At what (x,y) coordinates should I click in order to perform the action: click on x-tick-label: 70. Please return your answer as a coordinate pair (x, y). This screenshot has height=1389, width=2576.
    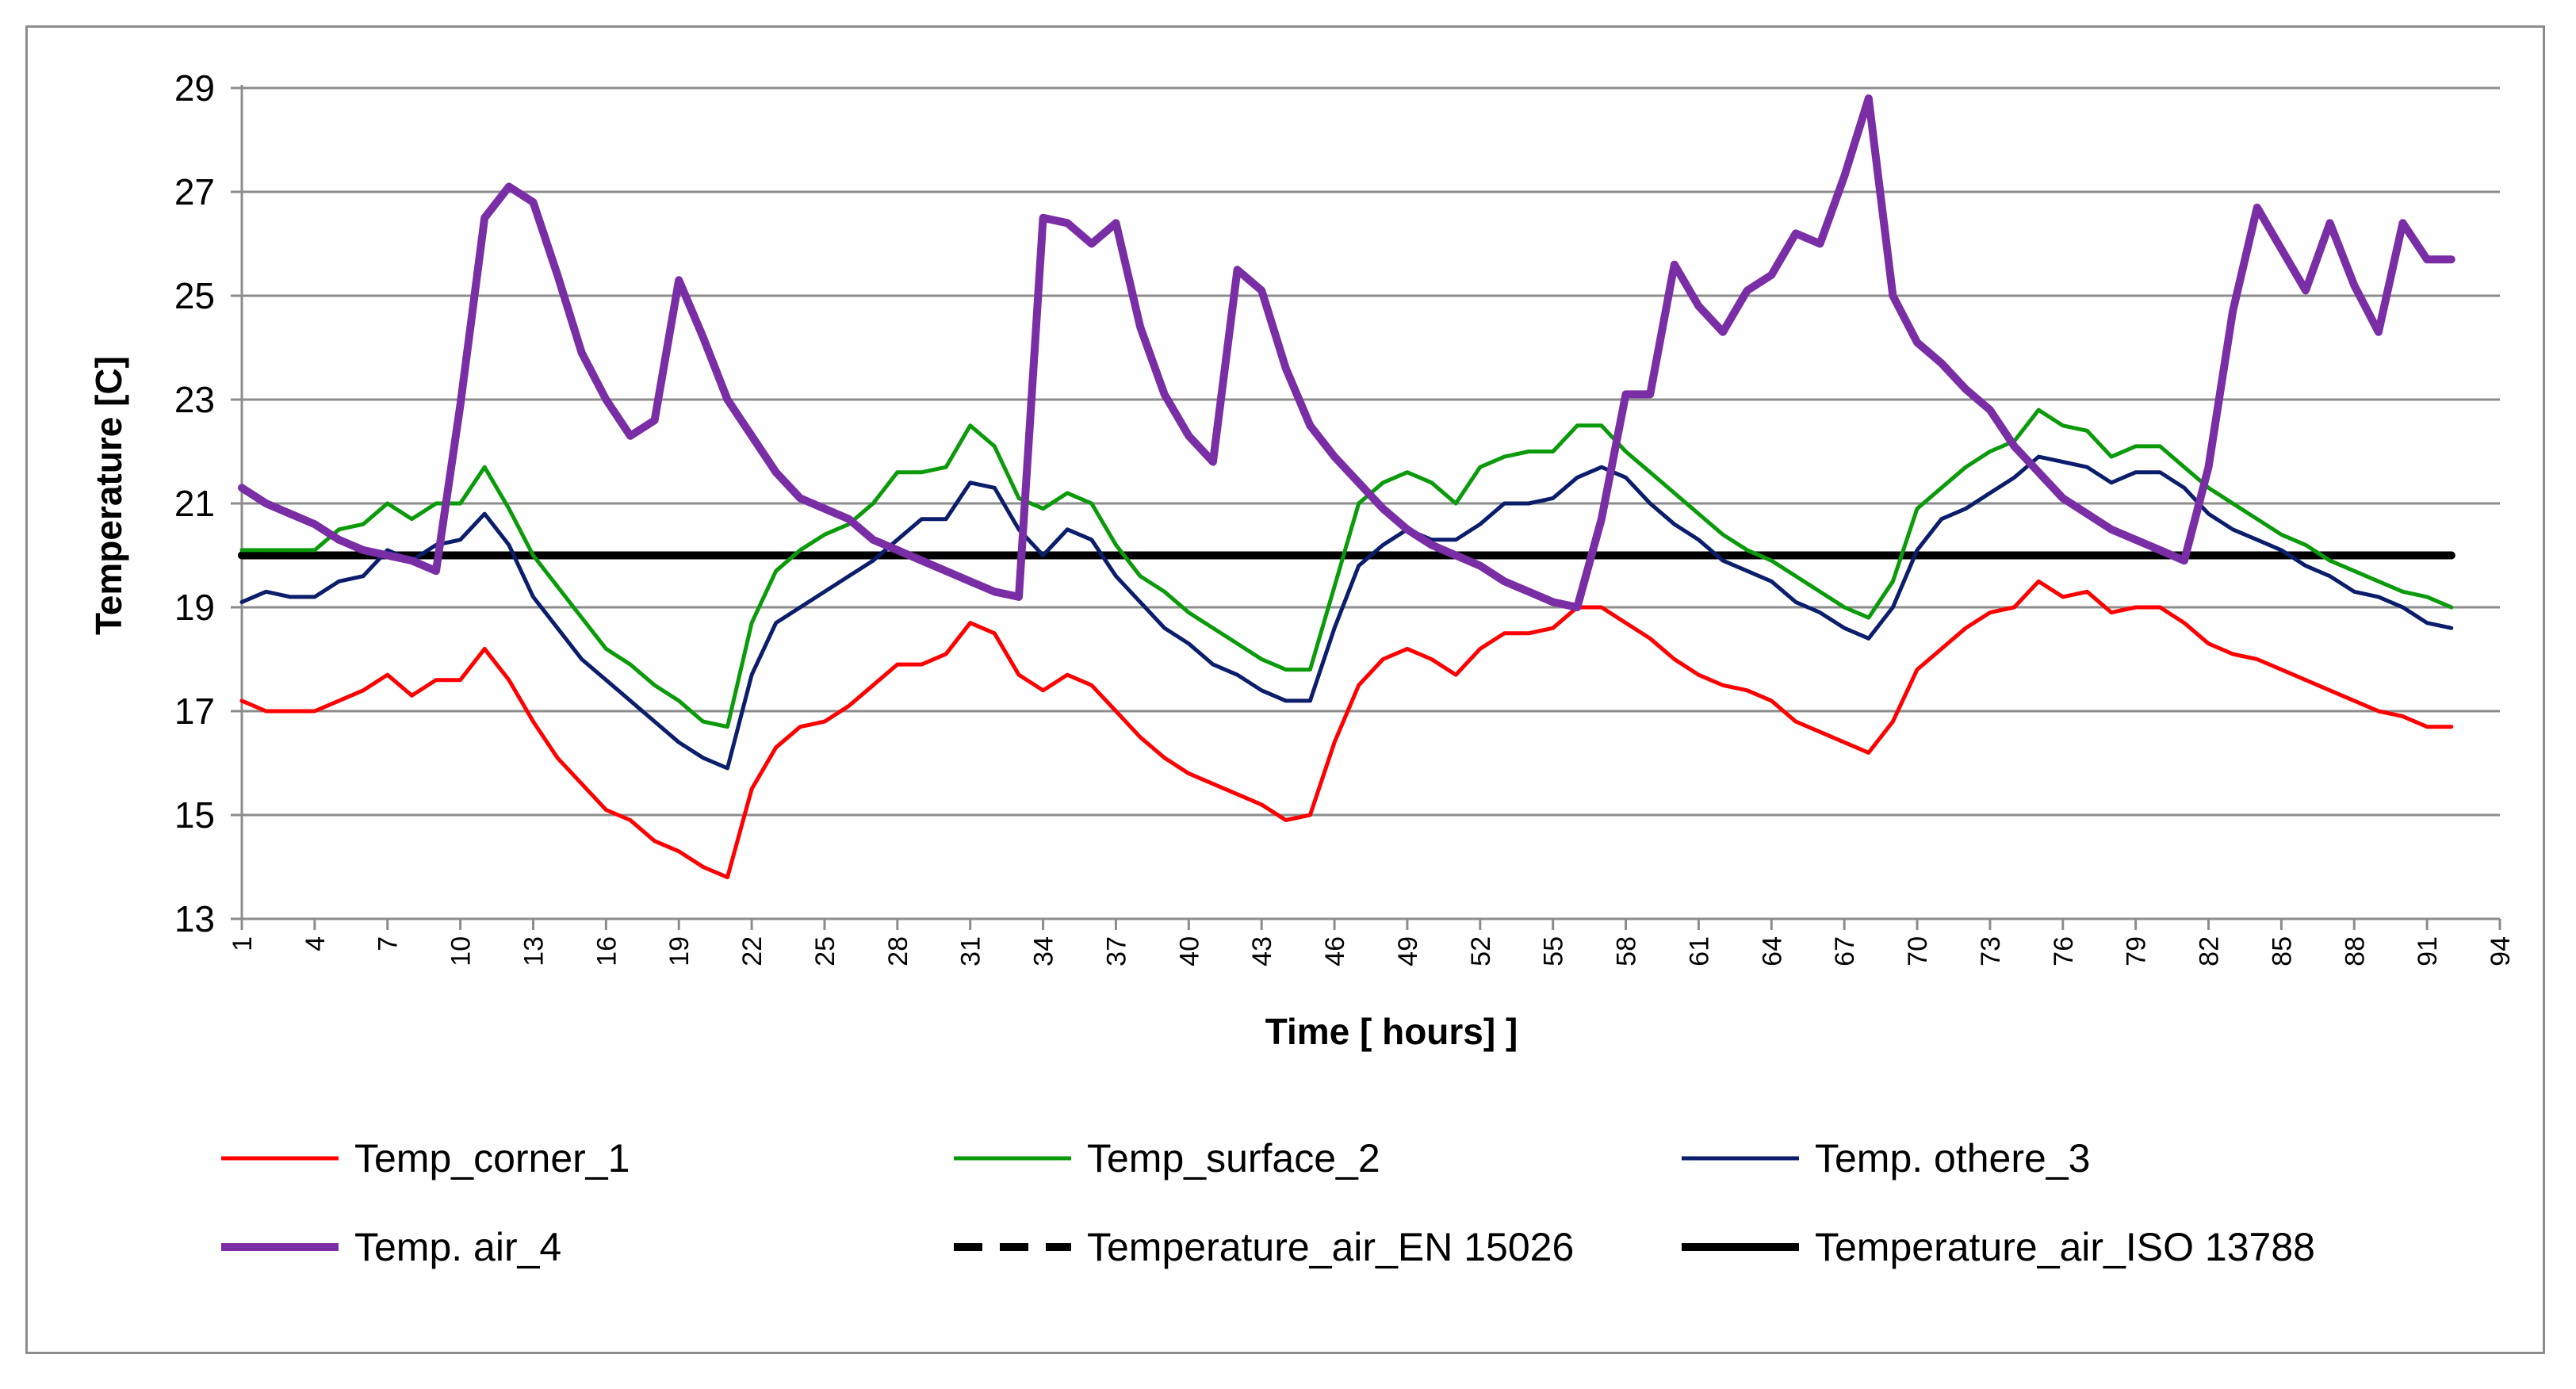
    Looking at the image, I should click on (1918, 951).